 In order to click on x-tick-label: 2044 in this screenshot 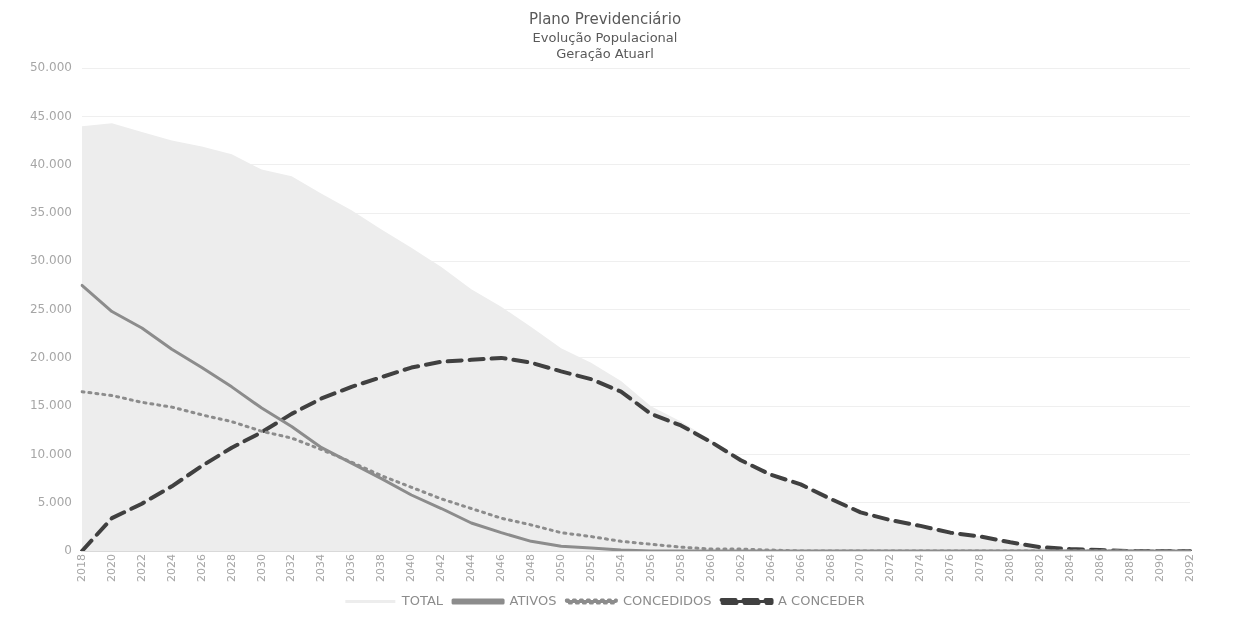, I will do `click(471, 568)`.